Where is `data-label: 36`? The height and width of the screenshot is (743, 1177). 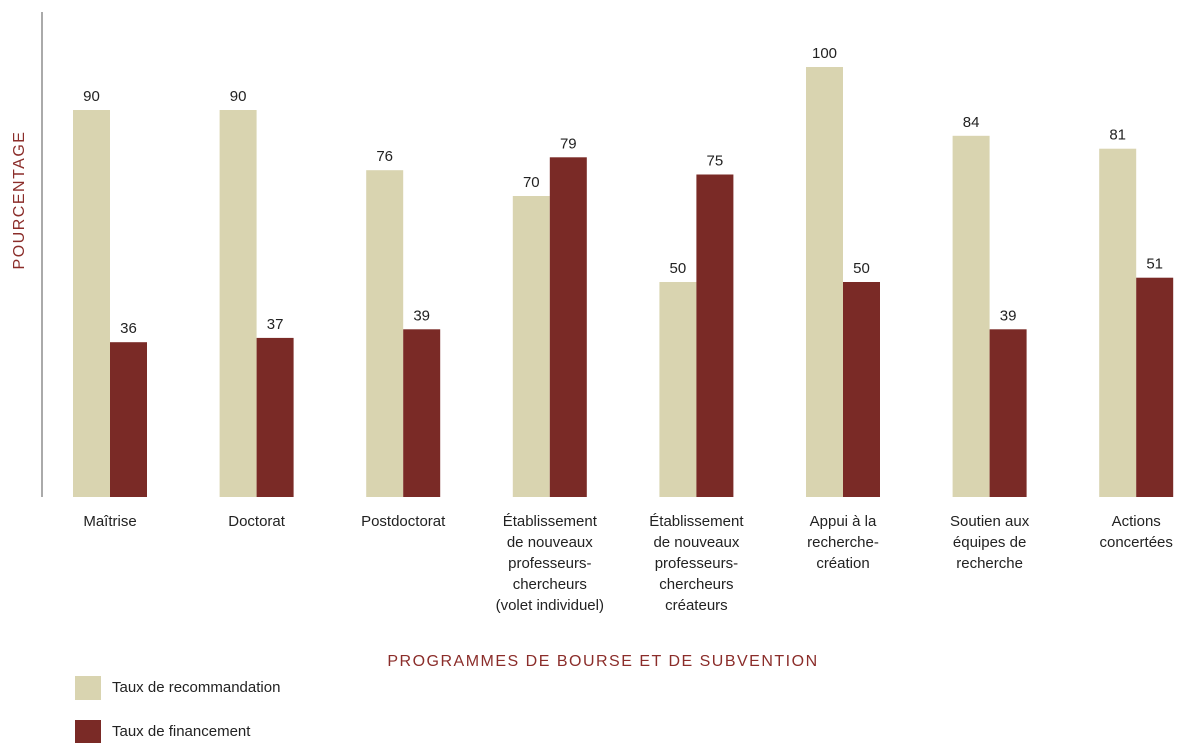 data-label: 36 is located at coordinates (128, 328).